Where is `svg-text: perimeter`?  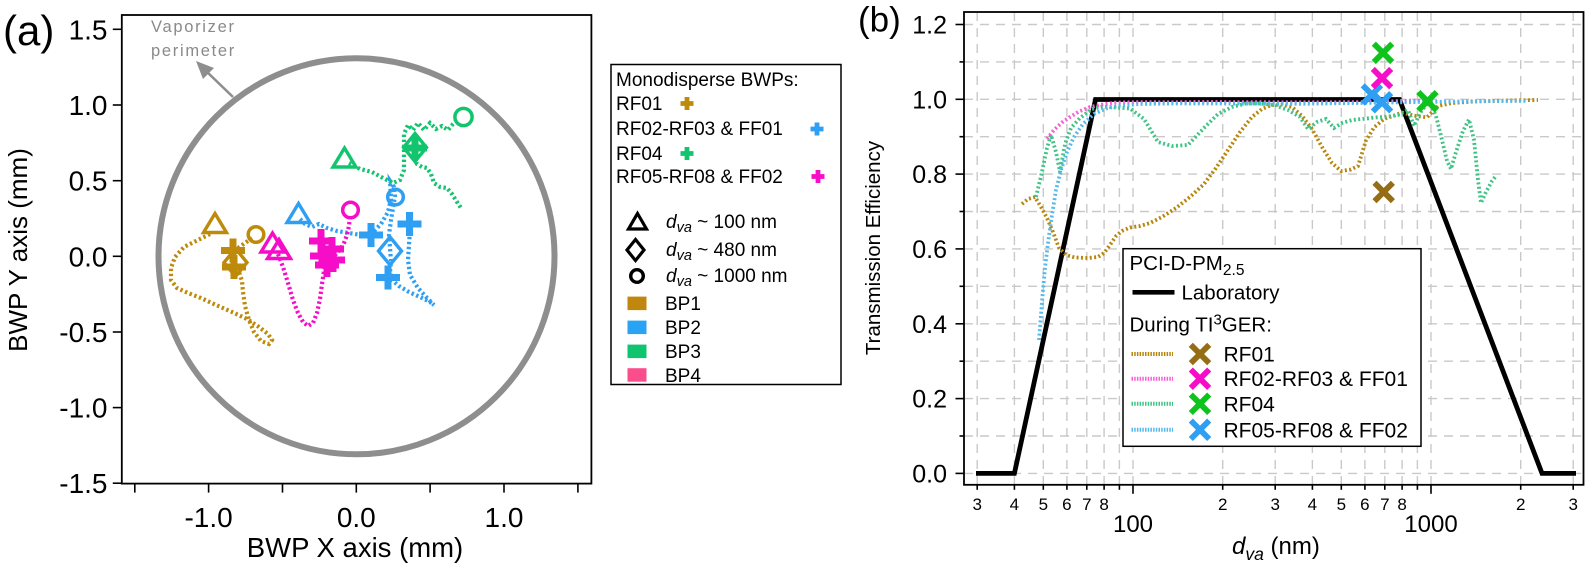
svg-text: perimeter is located at coordinates (193, 51).